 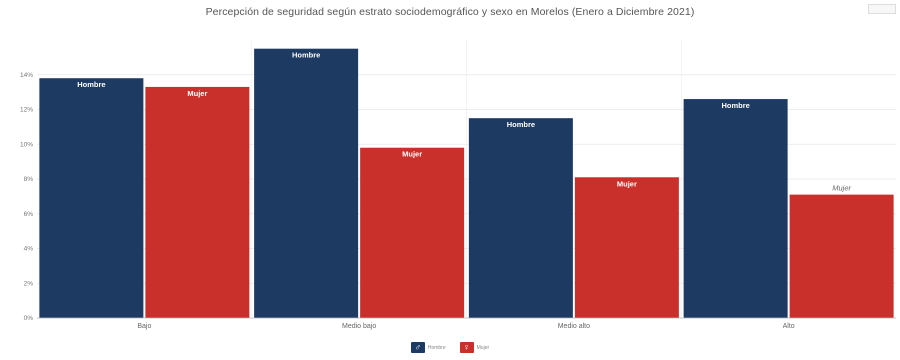 What do you see at coordinates (789, 326) in the screenshot?
I see `x-category-label: Alto` at bounding box center [789, 326].